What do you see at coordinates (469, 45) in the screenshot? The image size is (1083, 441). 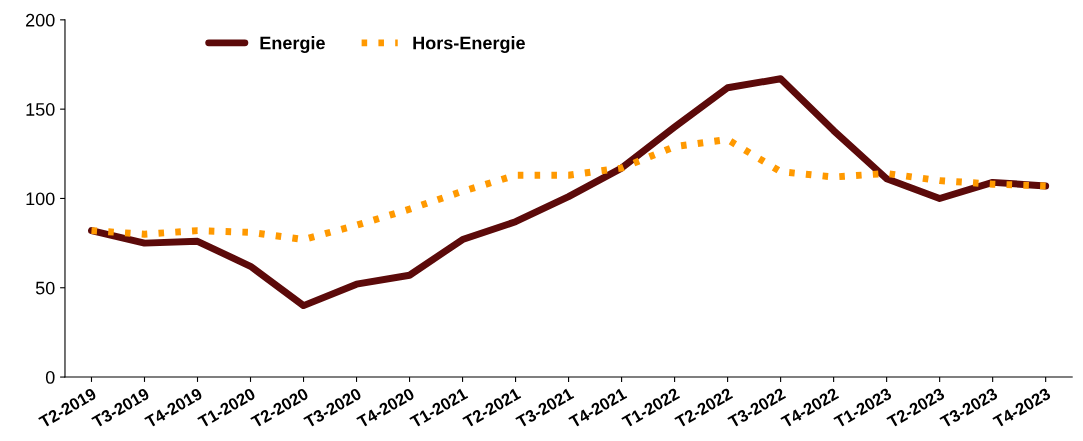 I see `legend-label: Hors-Energie` at bounding box center [469, 45].